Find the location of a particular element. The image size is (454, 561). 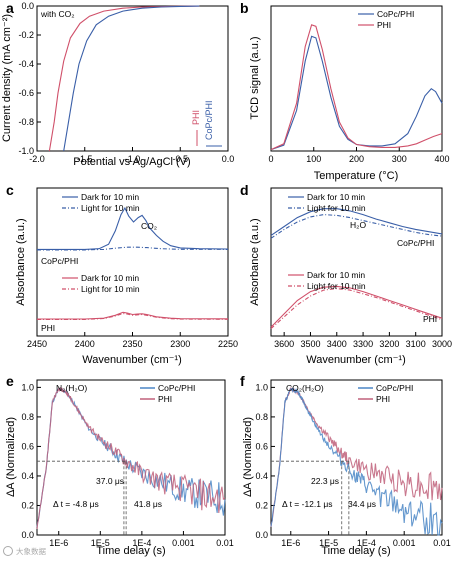

x-tick-label: 2300 is located at coordinates (180, 344).